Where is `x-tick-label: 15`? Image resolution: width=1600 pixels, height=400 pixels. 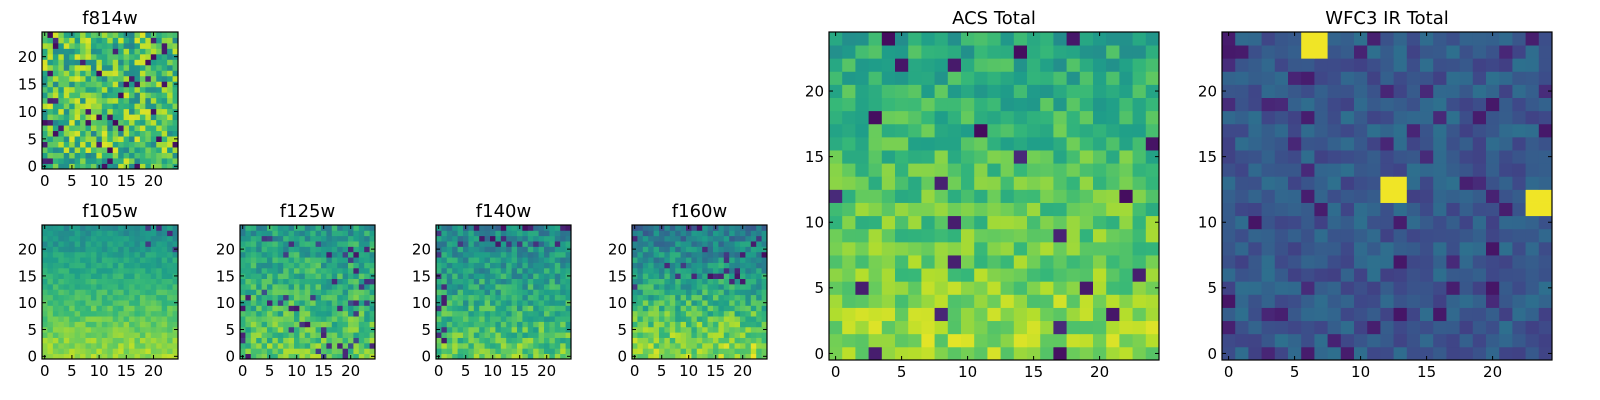
x-tick-label: 15 is located at coordinates (323, 371).